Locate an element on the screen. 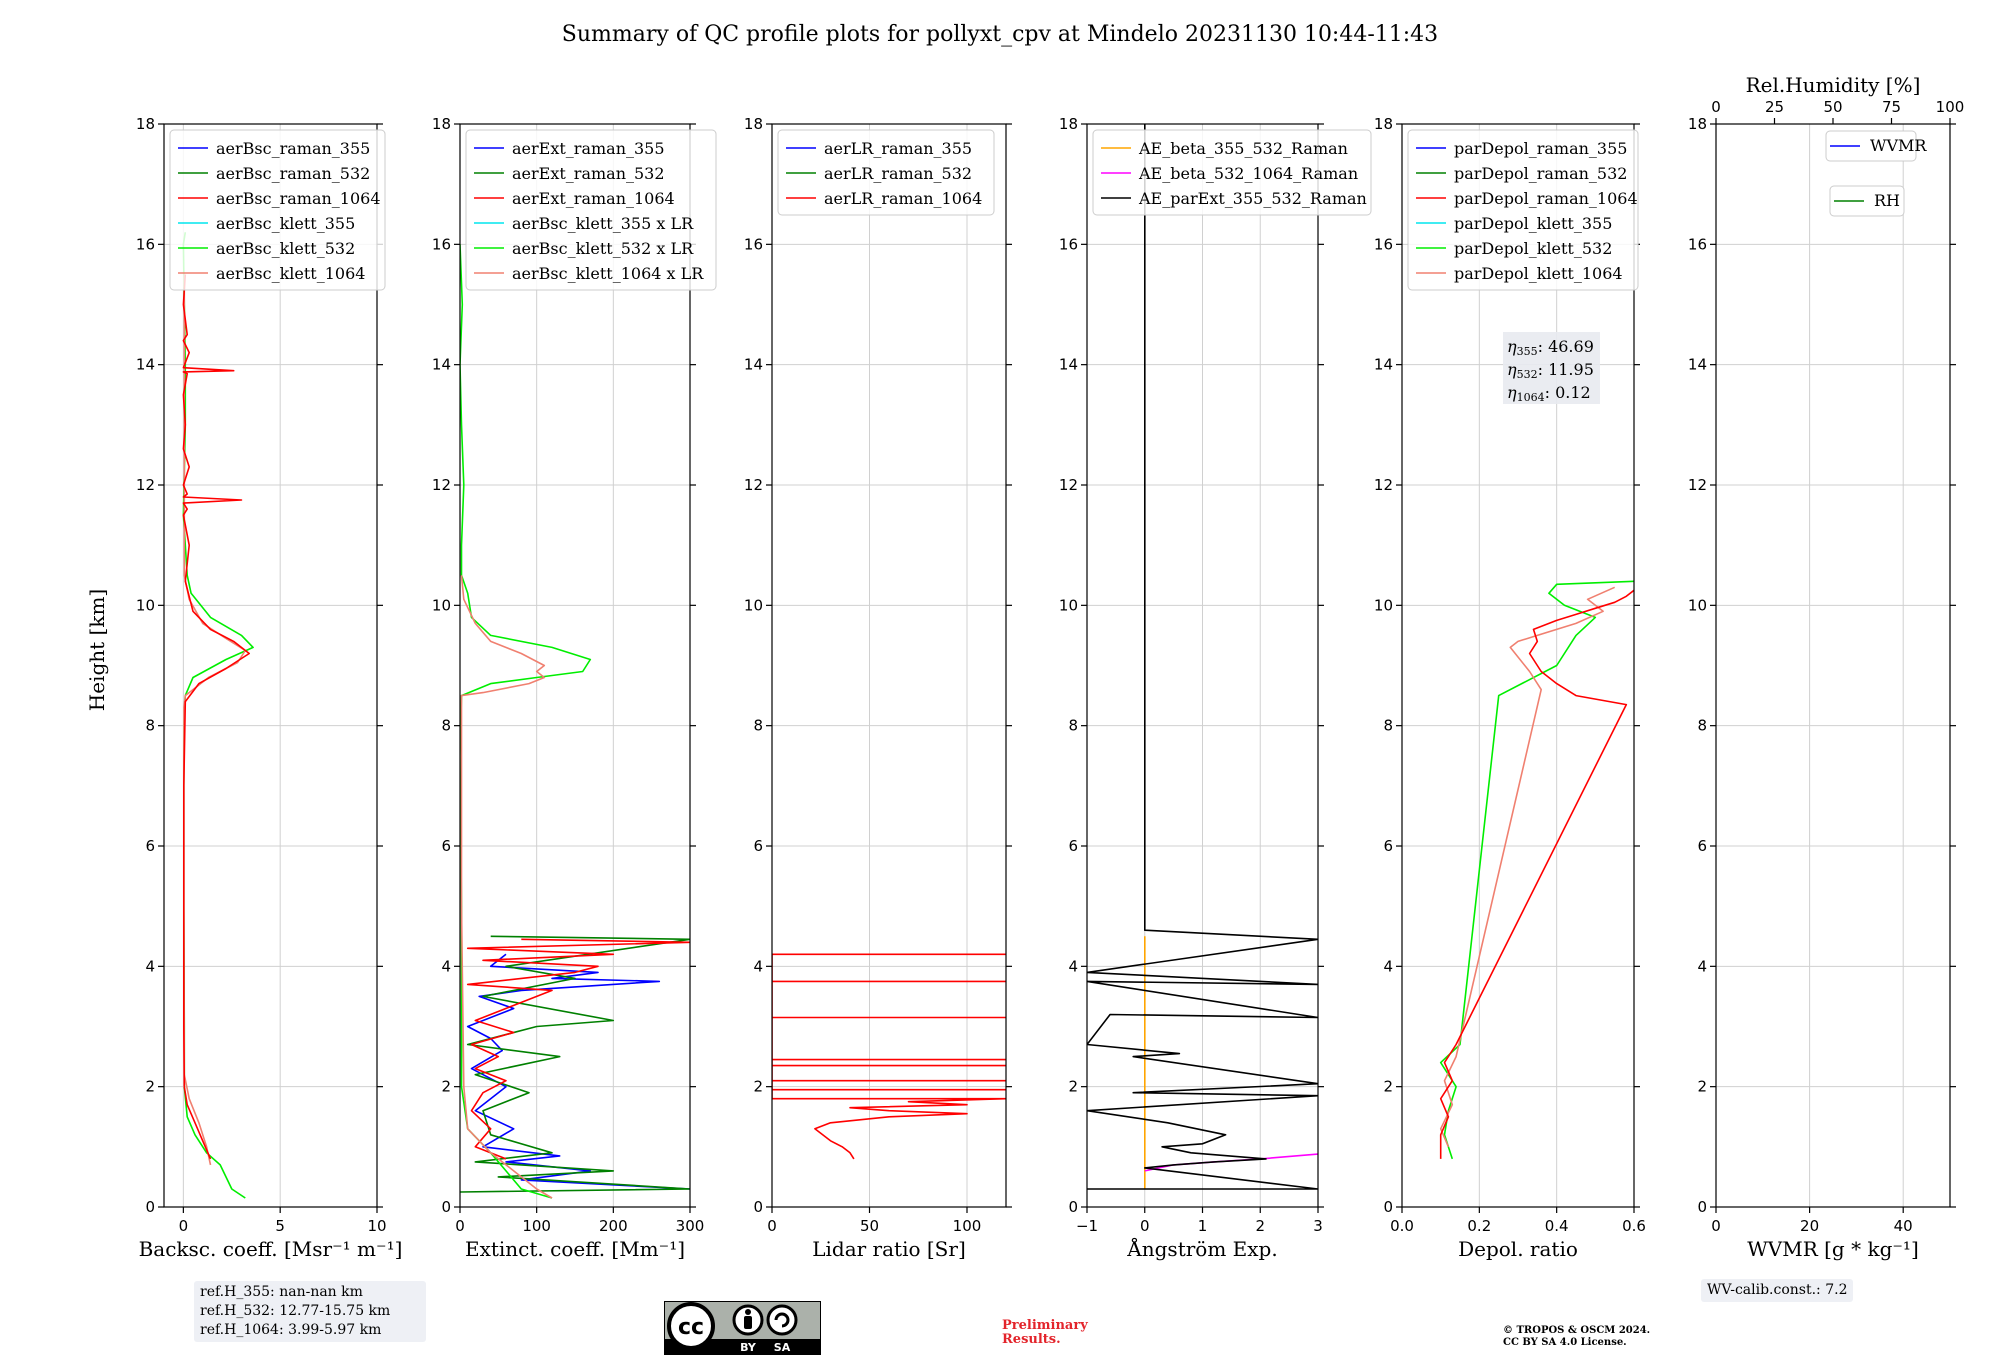 The height and width of the screenshot is (1360, 2000). eta-annotation: η355: 46.69 is located at coordinates (1550, 347).